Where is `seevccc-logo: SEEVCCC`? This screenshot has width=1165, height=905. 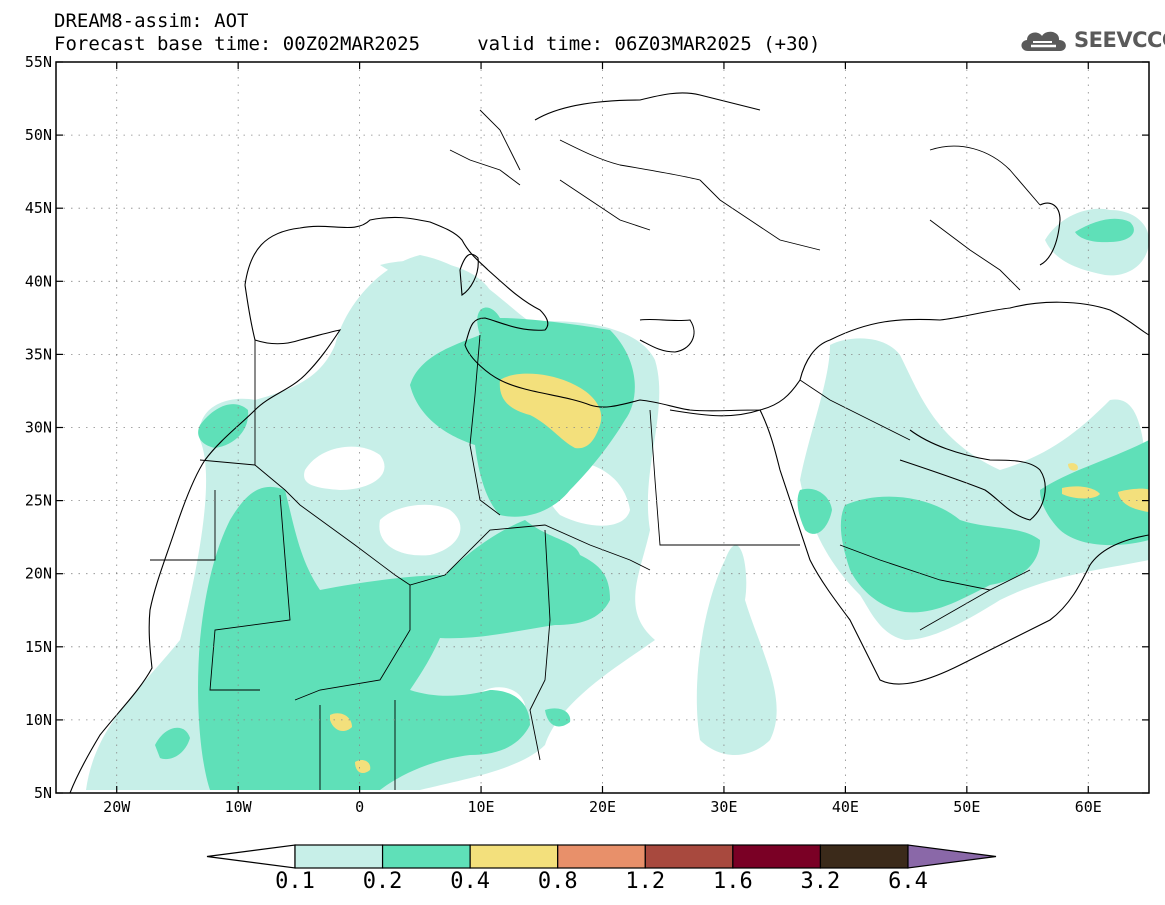
seevccc-logo: SEEVCCC is located at coordinates (1091, 40).